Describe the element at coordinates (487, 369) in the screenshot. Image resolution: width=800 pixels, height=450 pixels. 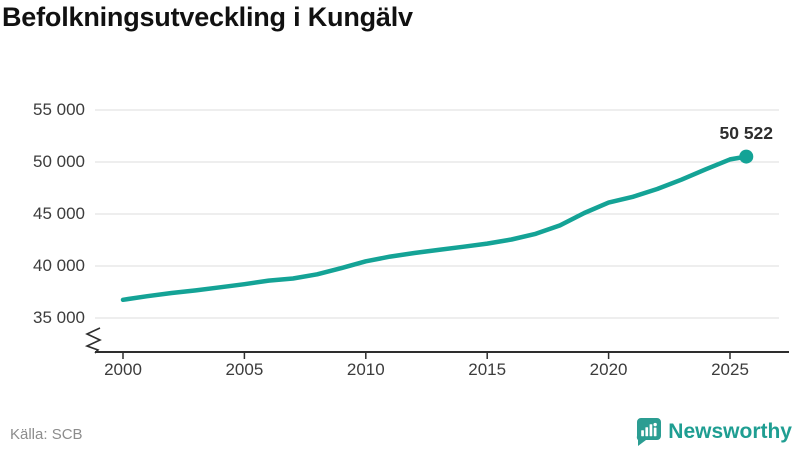
I see `x-tick-label: 2015` at that location.